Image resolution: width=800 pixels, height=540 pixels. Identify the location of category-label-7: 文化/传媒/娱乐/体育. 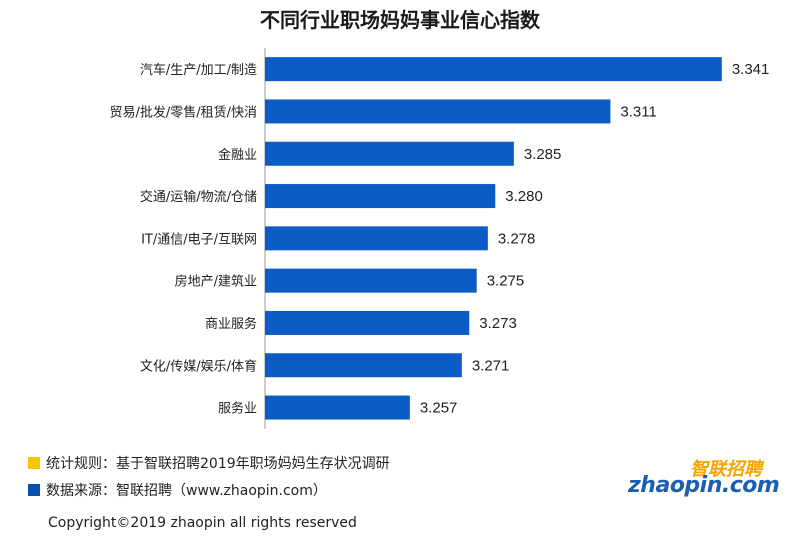
(198, 366).